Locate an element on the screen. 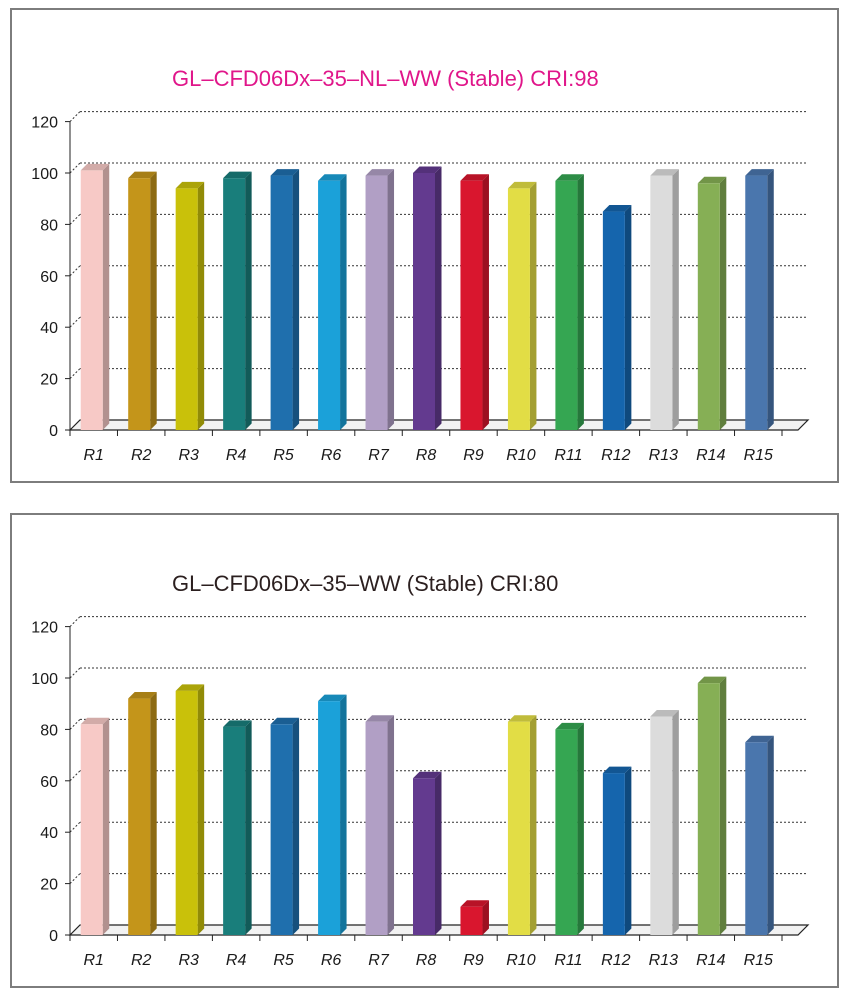 The height and width of the screenshot is (1000, 854). x-tick-label: R6 is located at coordinates (331, 960).